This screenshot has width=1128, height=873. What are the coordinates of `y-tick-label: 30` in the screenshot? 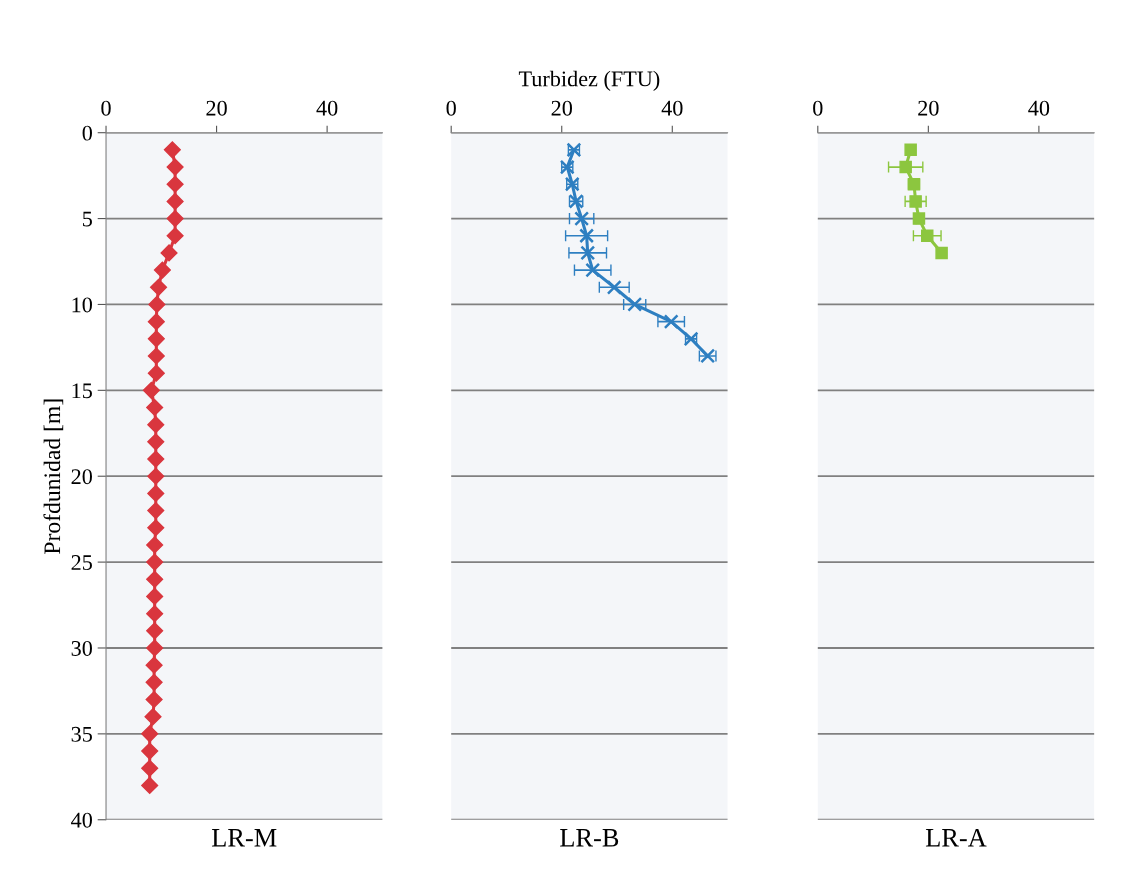 It's located at (81, 648).